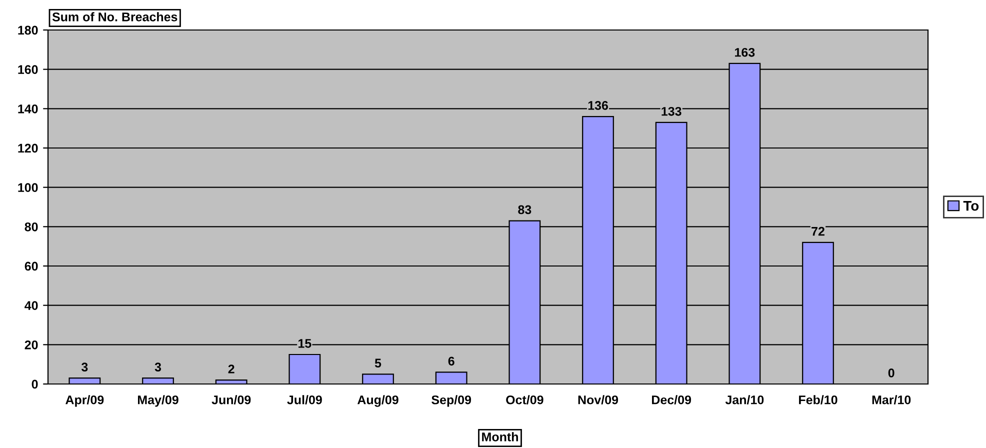  Describe the element at coordinates (378, 363) in the screenshot. I see `data-label: 5` at that location.